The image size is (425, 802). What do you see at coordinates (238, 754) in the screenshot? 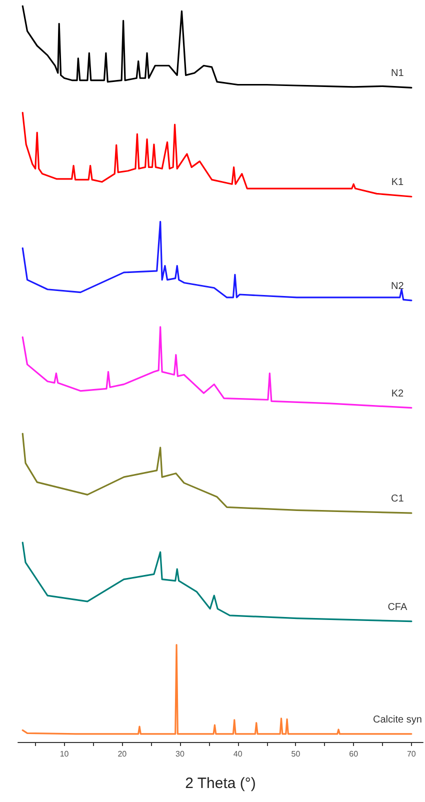
I see `x-tick-label: 40` at bounding box center [238, 754].